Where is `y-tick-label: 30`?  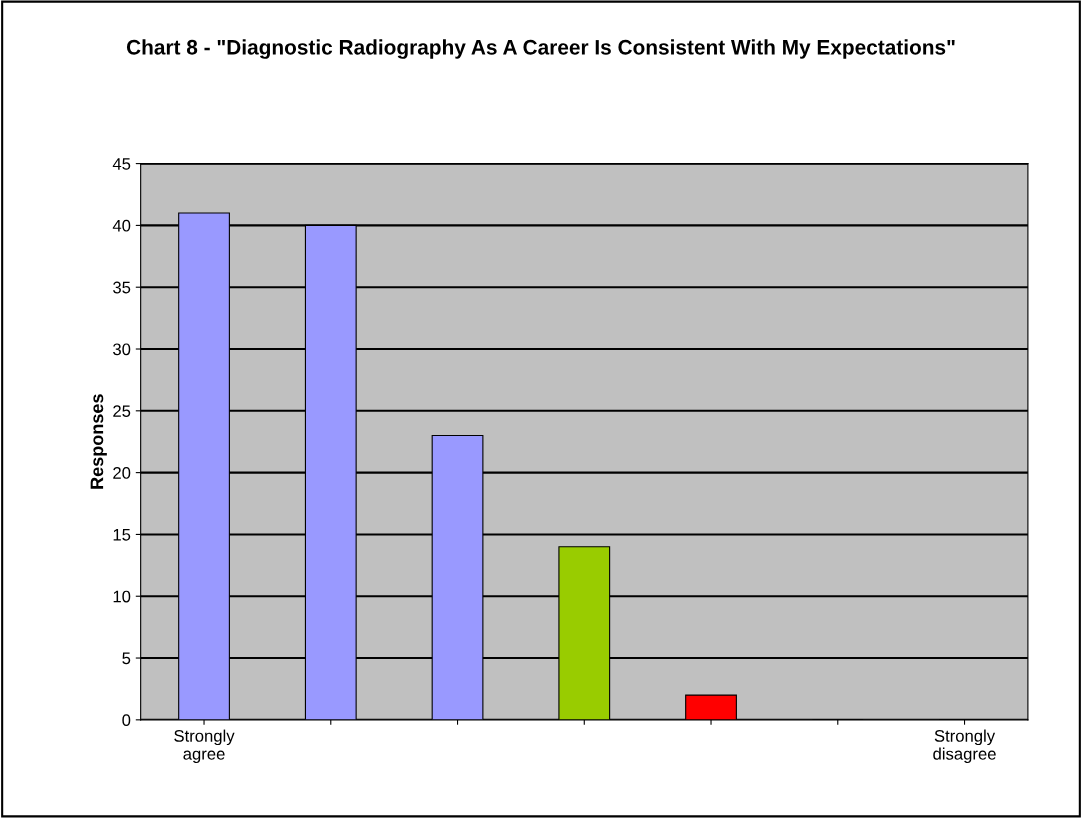 y-tick-label: 30 is located at coordinates (122, 349).